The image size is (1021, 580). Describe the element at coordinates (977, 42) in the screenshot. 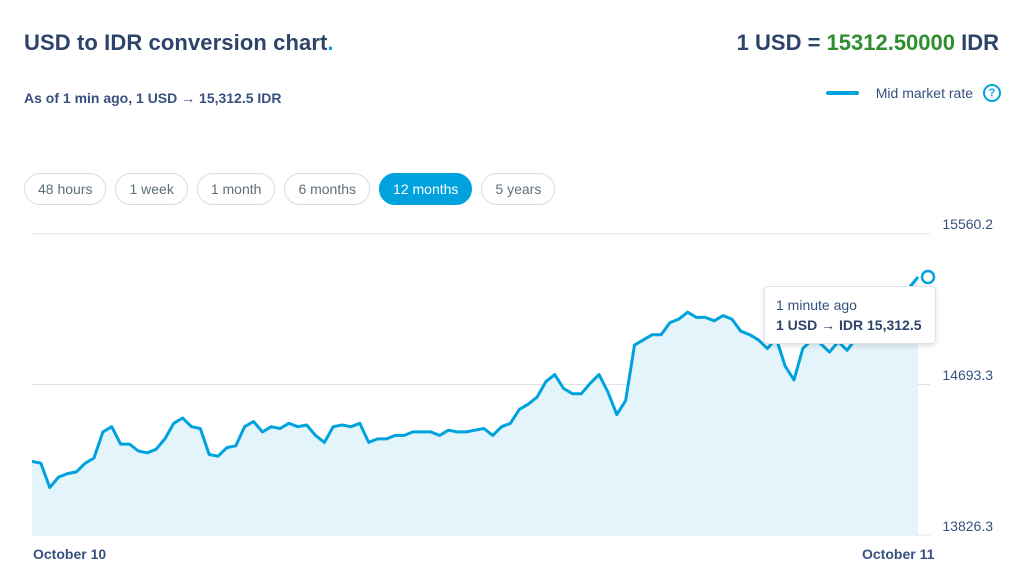

I see `rate-suffix: IDR` at that location.